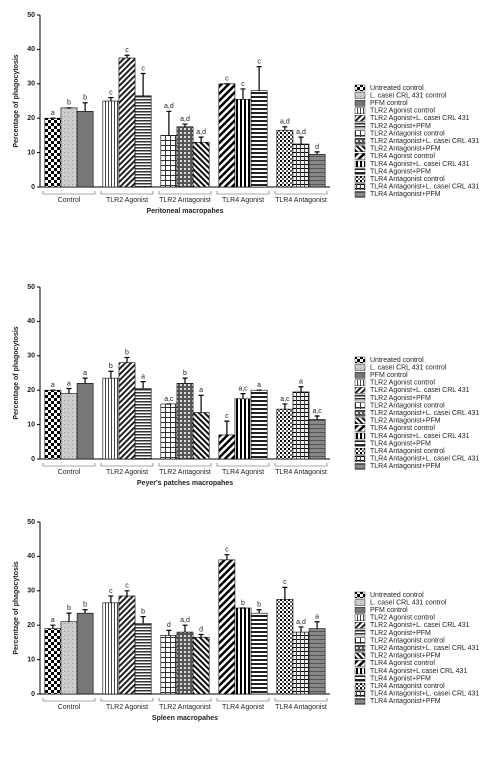  Describe the element at coordinates (407, 451) in the screenshot. I see `legend-label: TLR4 Antagonist control` at that location.